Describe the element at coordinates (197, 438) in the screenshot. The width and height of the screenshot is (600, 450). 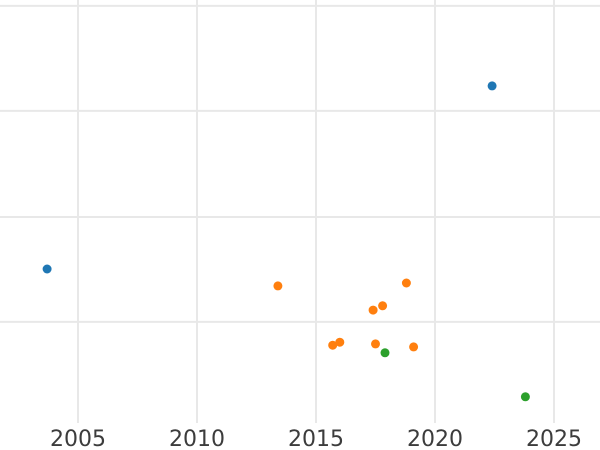
I see `x-tick-label: 2010` at that location.